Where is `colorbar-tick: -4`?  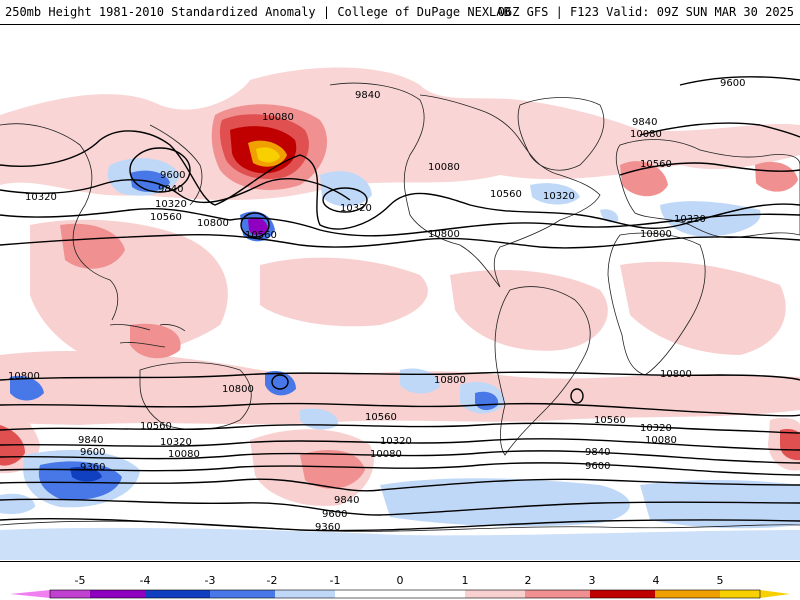
colorbar-tick: -4 is located at coordinates (145, 580).